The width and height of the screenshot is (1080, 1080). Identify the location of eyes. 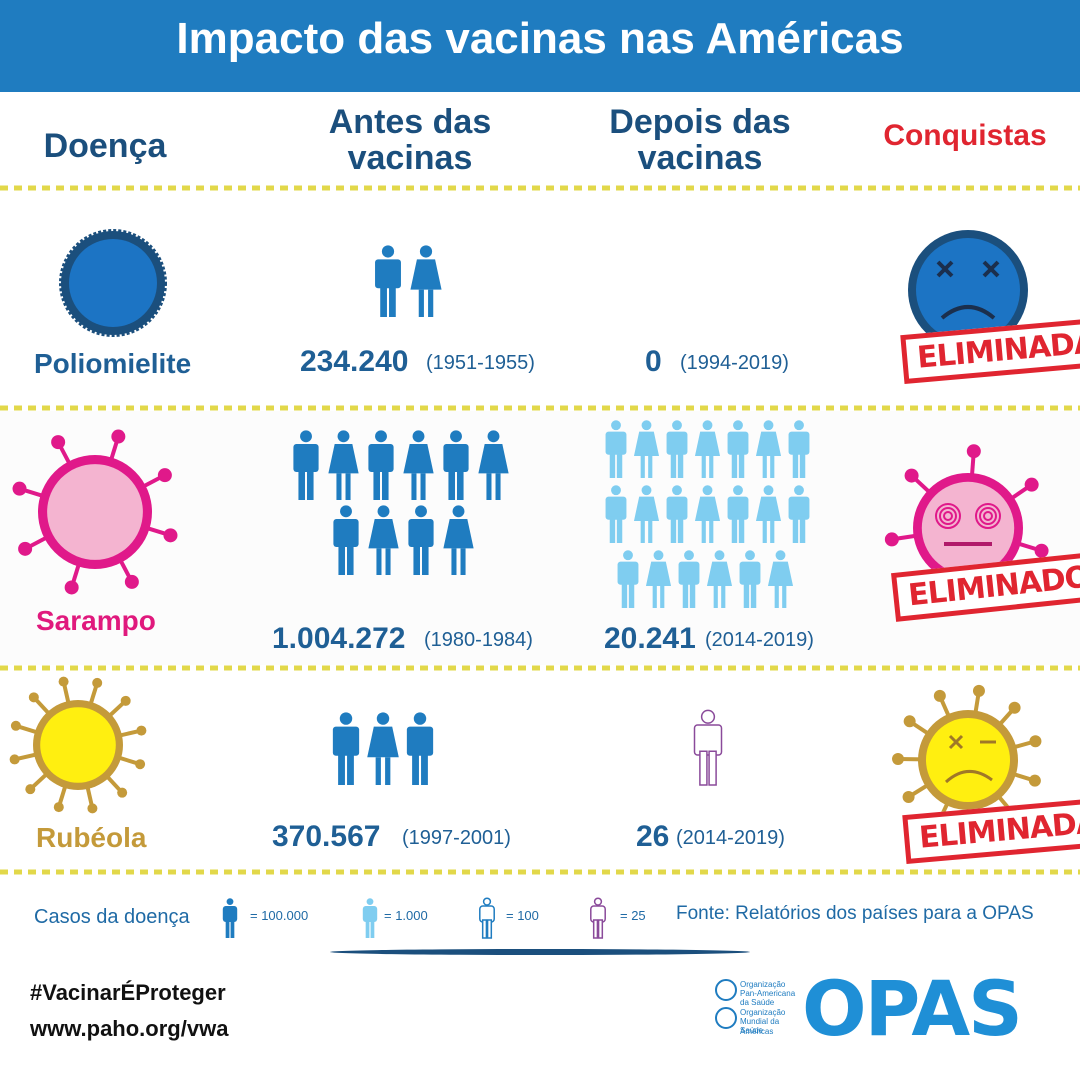
(972, 742).